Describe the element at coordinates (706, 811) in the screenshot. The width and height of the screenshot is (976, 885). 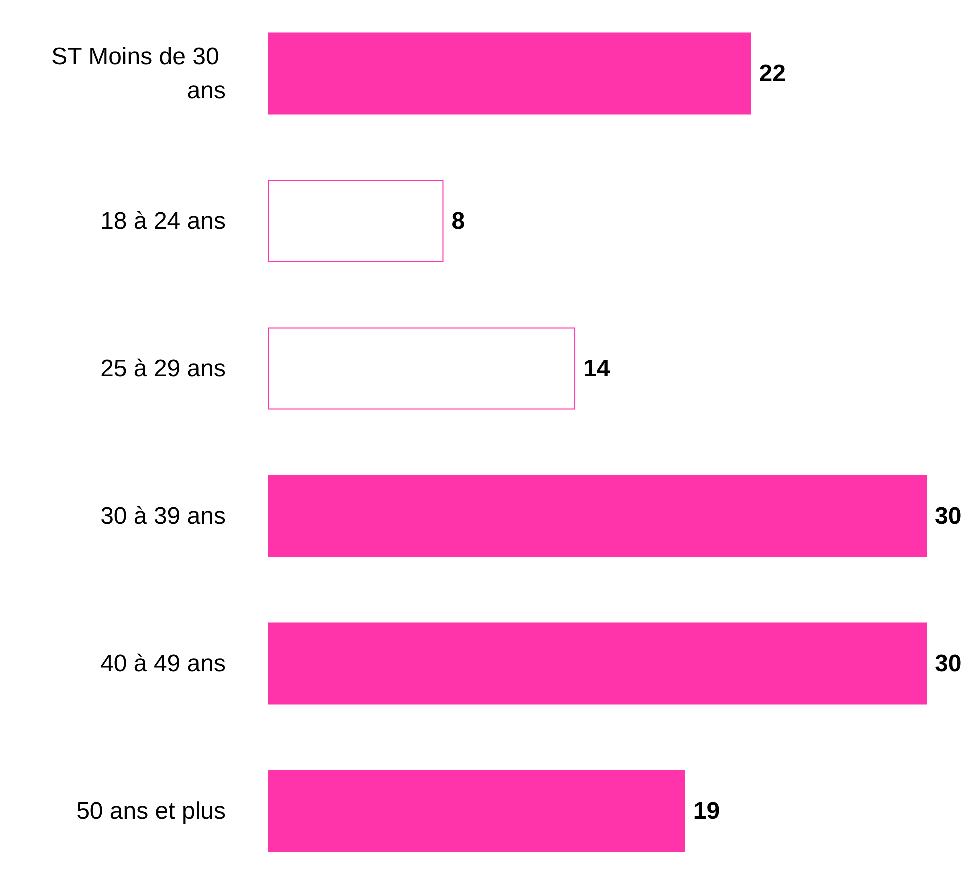
I see `data-label: 19` at that location.